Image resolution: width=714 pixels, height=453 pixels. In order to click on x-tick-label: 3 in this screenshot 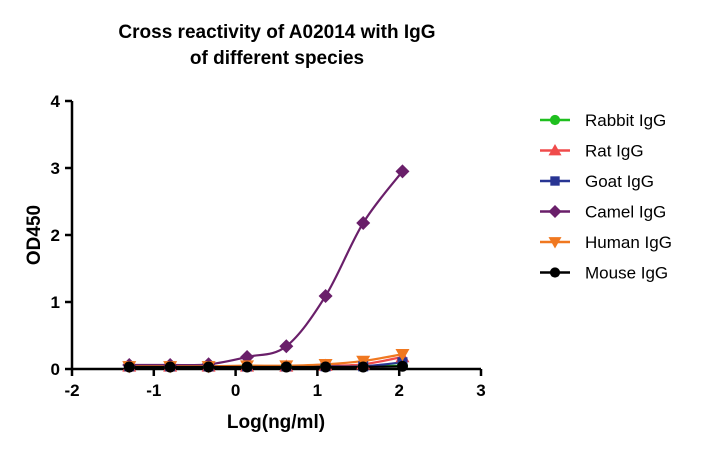, I will do `click(480, 390)`.